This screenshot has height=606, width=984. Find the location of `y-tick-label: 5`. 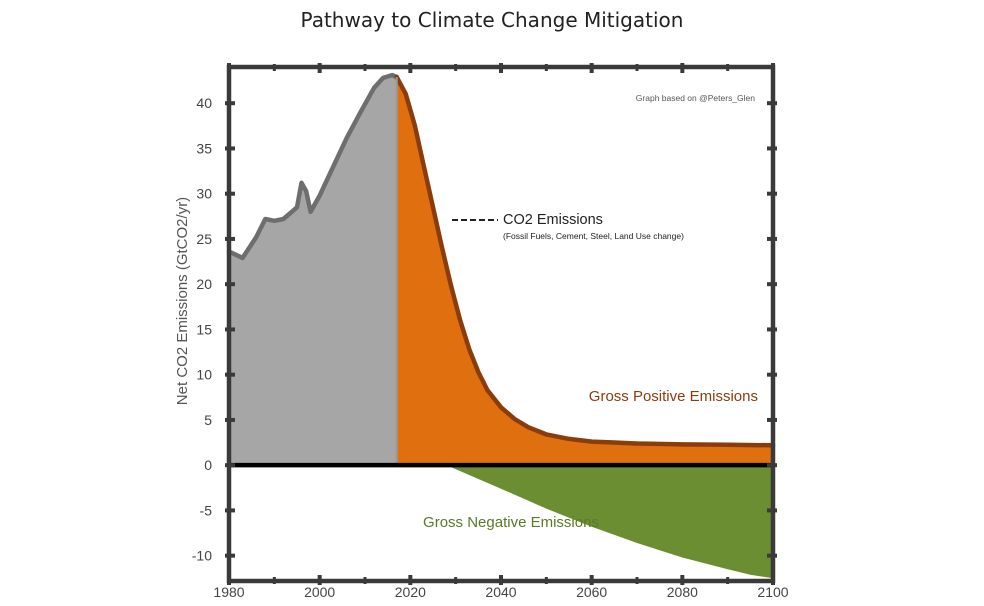

y-tick-label: 5 is located at coordinates (208, 420).